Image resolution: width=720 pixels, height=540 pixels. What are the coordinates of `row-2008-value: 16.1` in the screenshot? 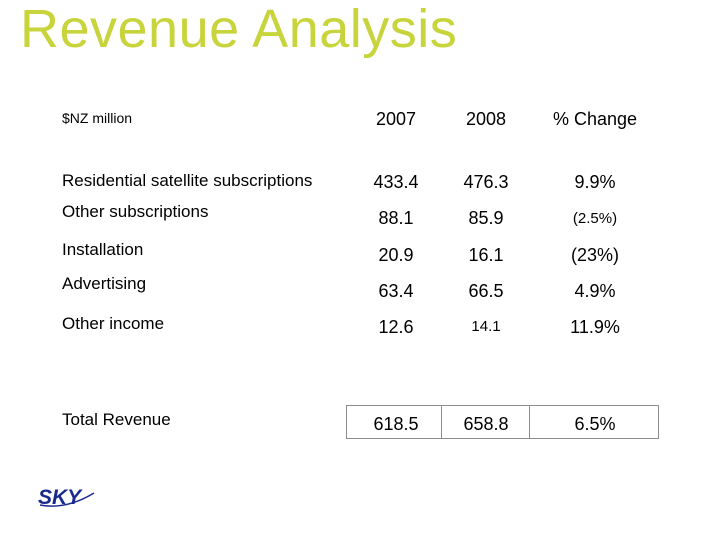 It's located at (486, 255).